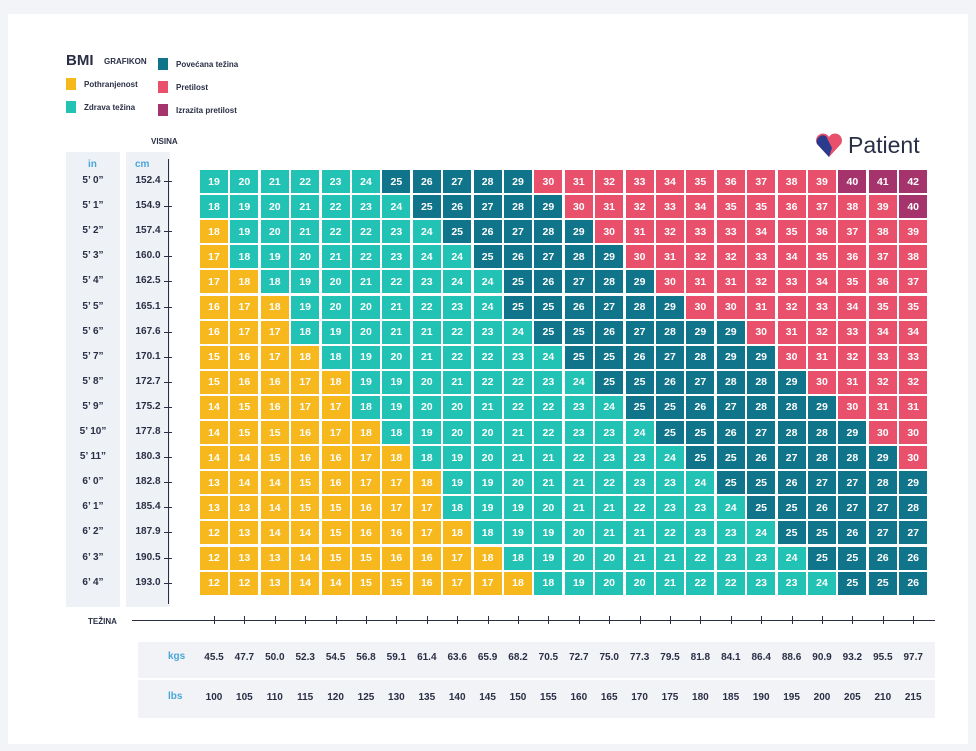  Describe the element at coordinates (93, 557) in the screenshot. I see `height-in: 6’ 3”` at that location.